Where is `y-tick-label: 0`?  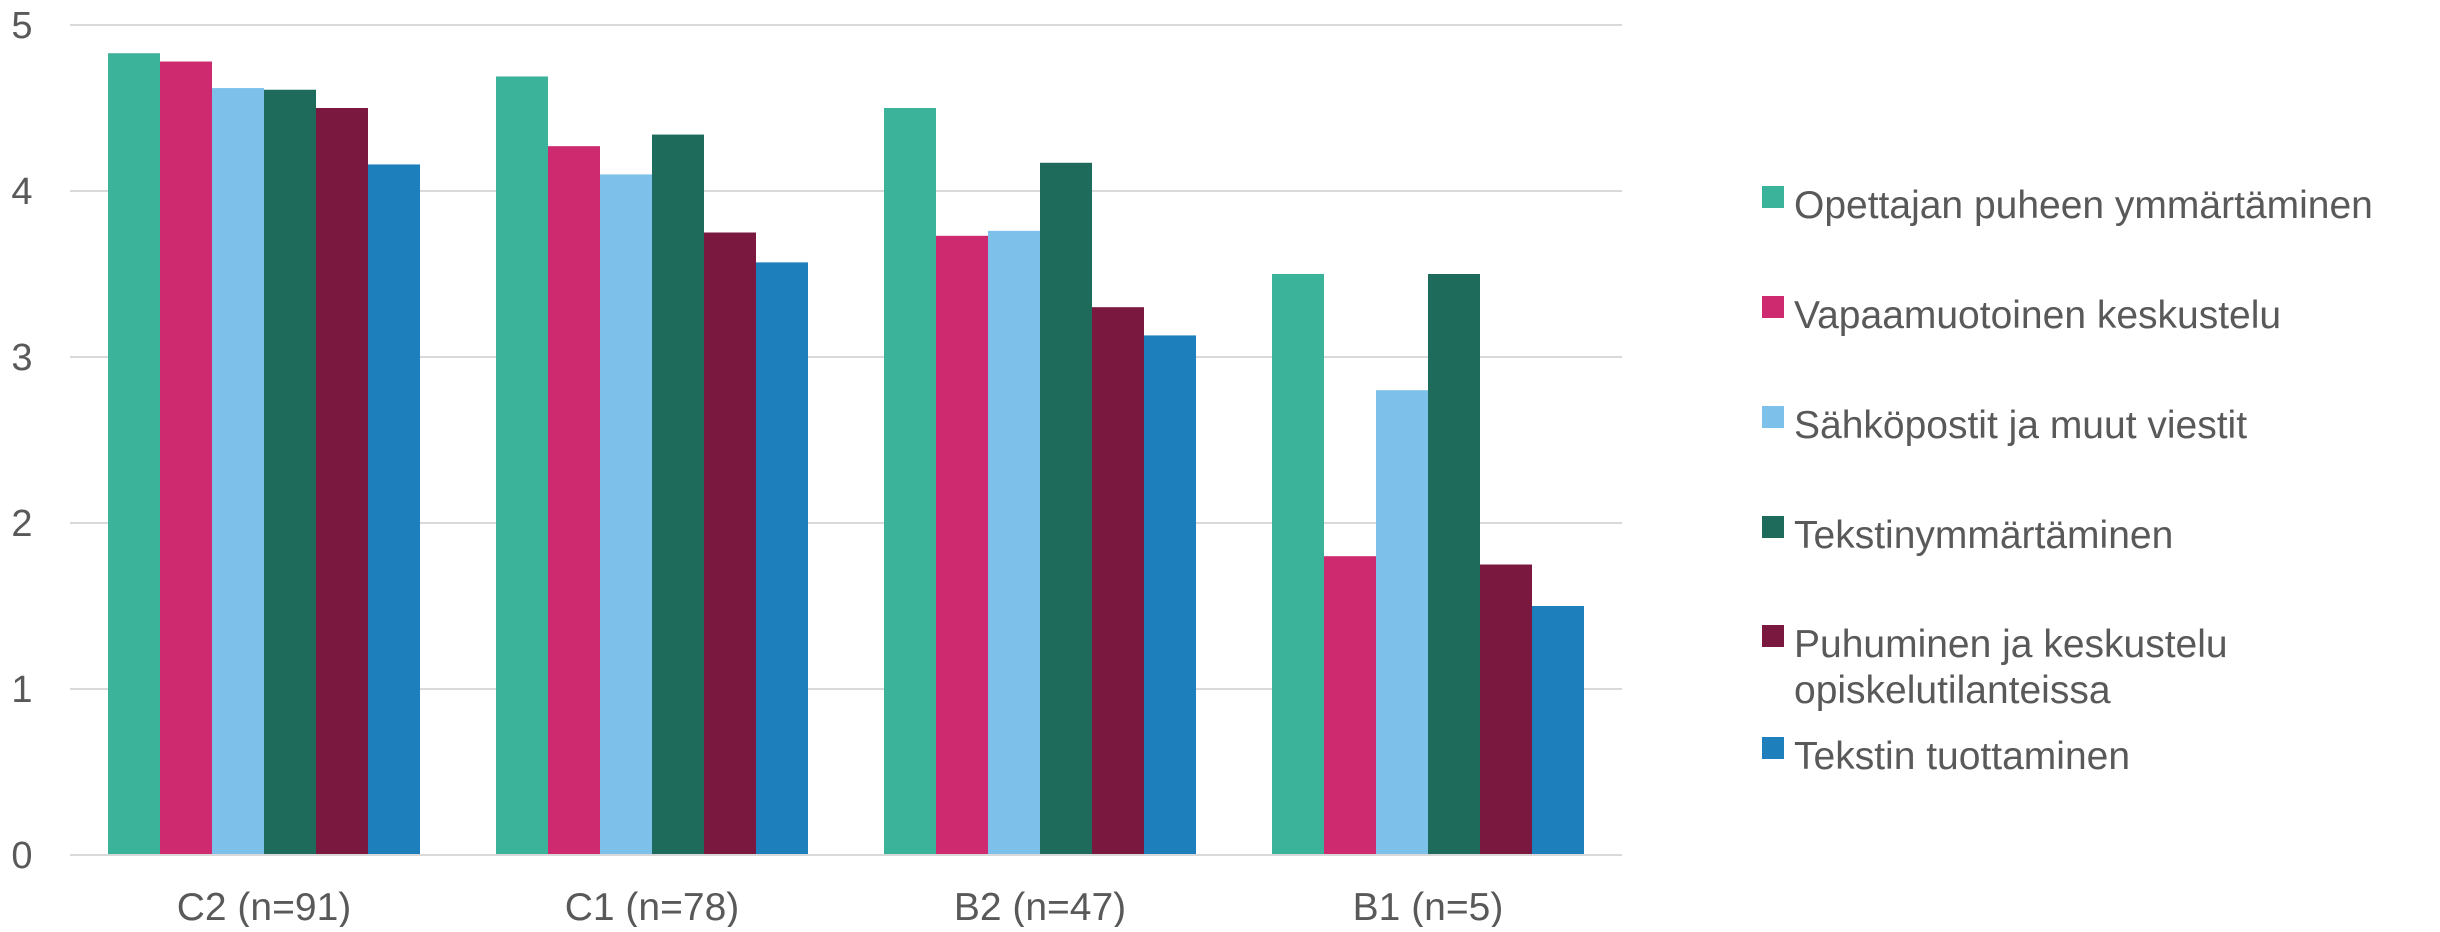 y-tick-label: 0 is located at coordinates (21, 856).